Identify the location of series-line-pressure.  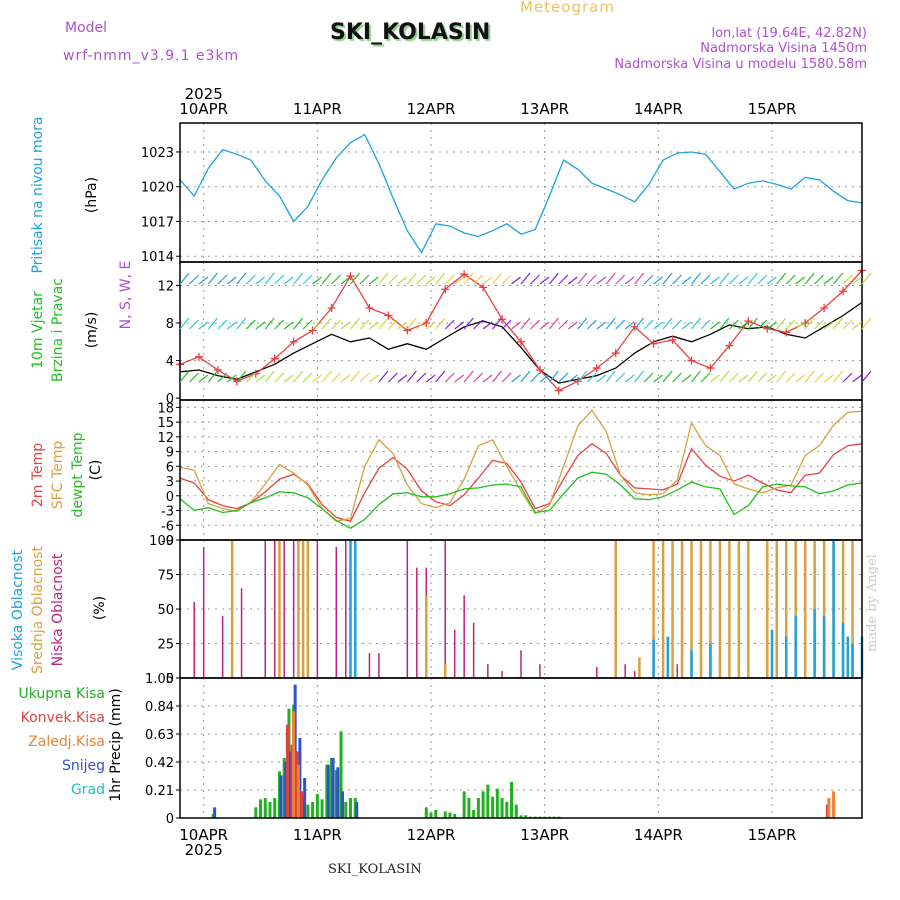
(521, 194).